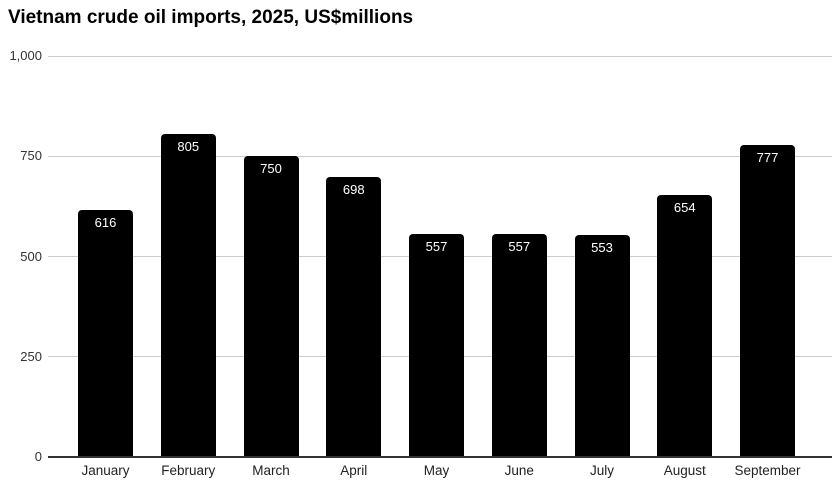 The image size is (832, 487). What do you see at coordinates (188, 470) in the screenshot?
I see `x-axis-category-label: February` at bounding box center [188, 470].